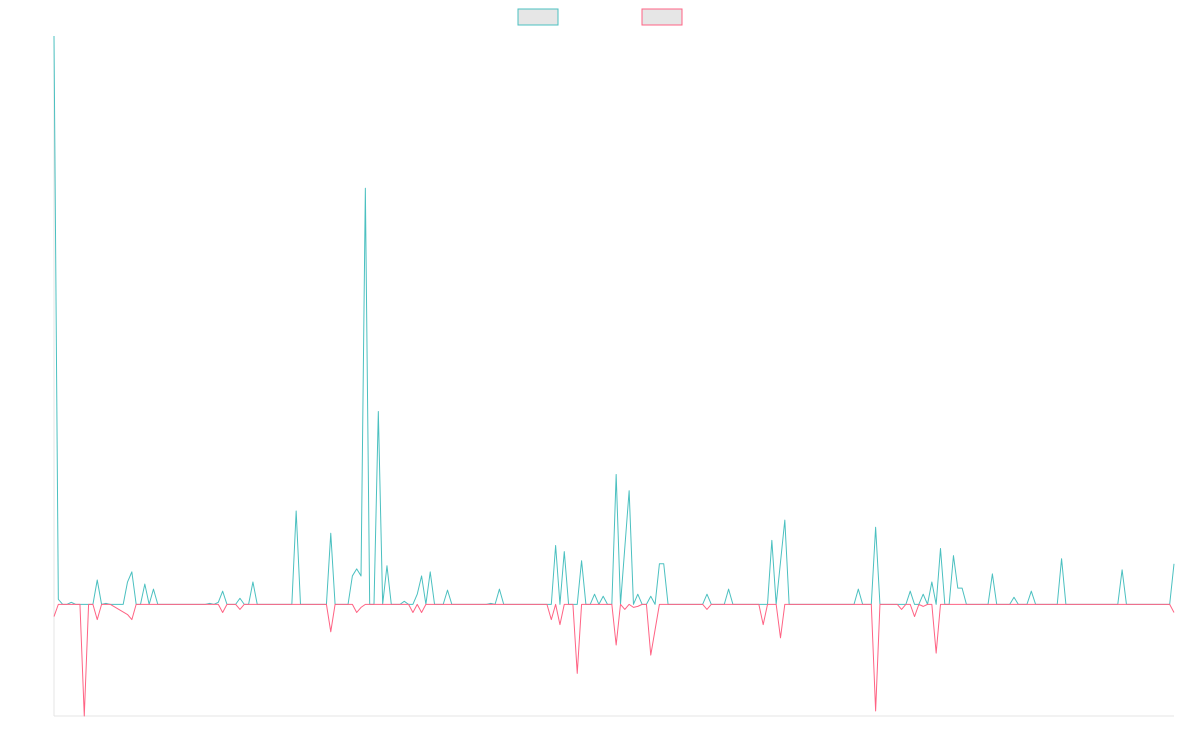 Image resolution: width=1200 pixels, height=750 pixels. What do you see at coordinates (600, 17) in the screenshot?
I see `legend` at bounding box center [600, 17].